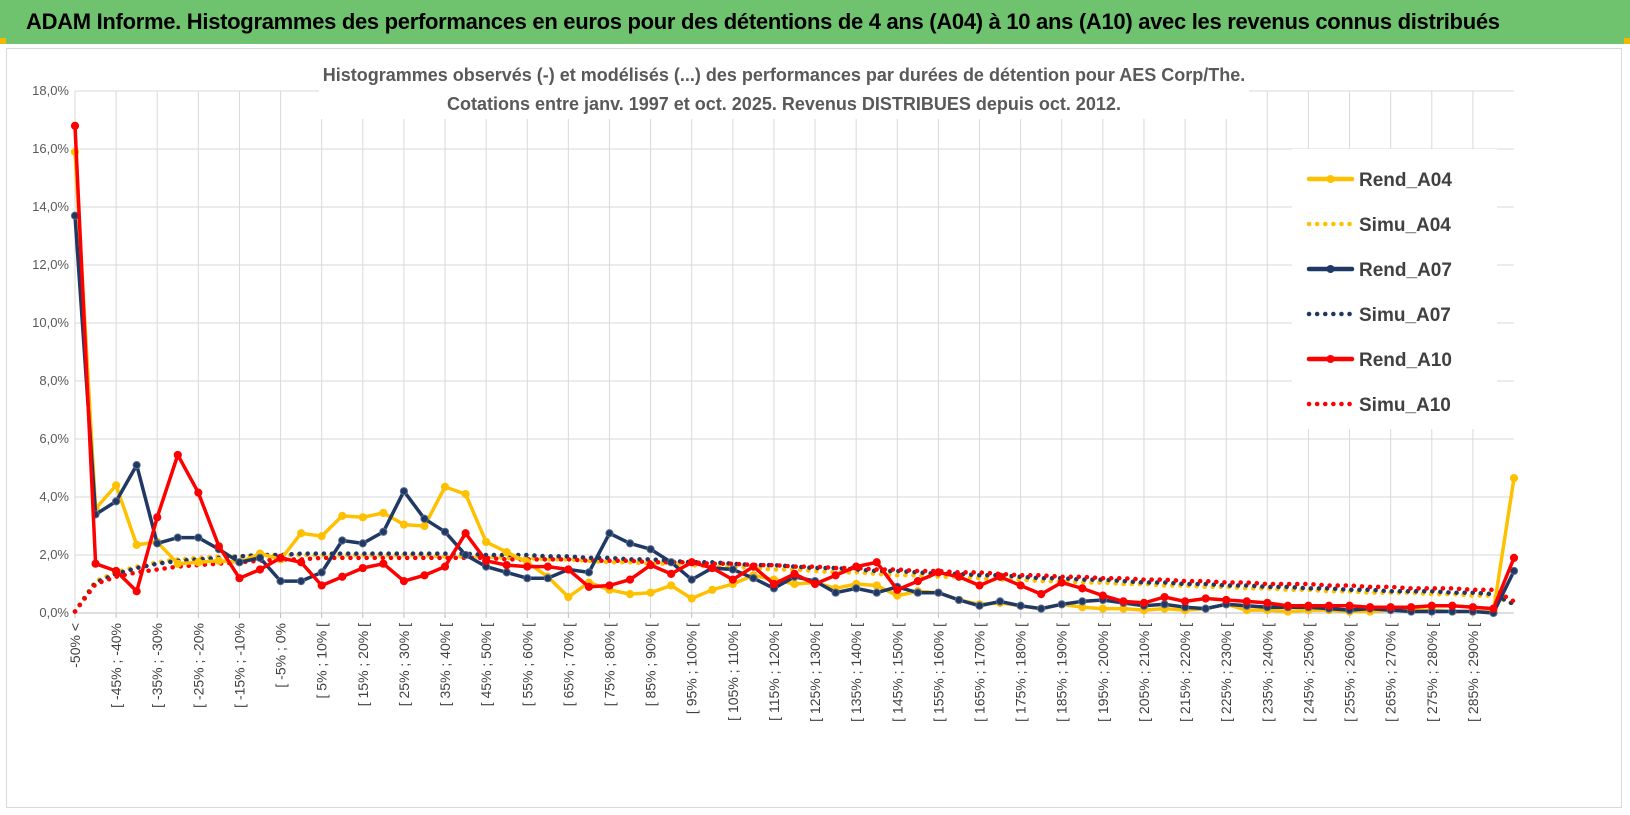  Describe the element at coordinates (1267, 672) in the screenshot. I see `x-tick-label: [ 235% ; 240% [` at that location.